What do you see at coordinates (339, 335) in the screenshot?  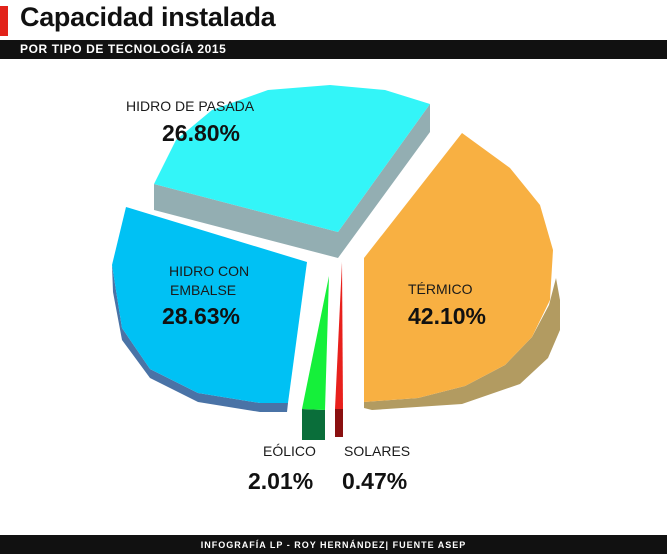 I see `slice-solares-top` at bounding box center [339, 335].